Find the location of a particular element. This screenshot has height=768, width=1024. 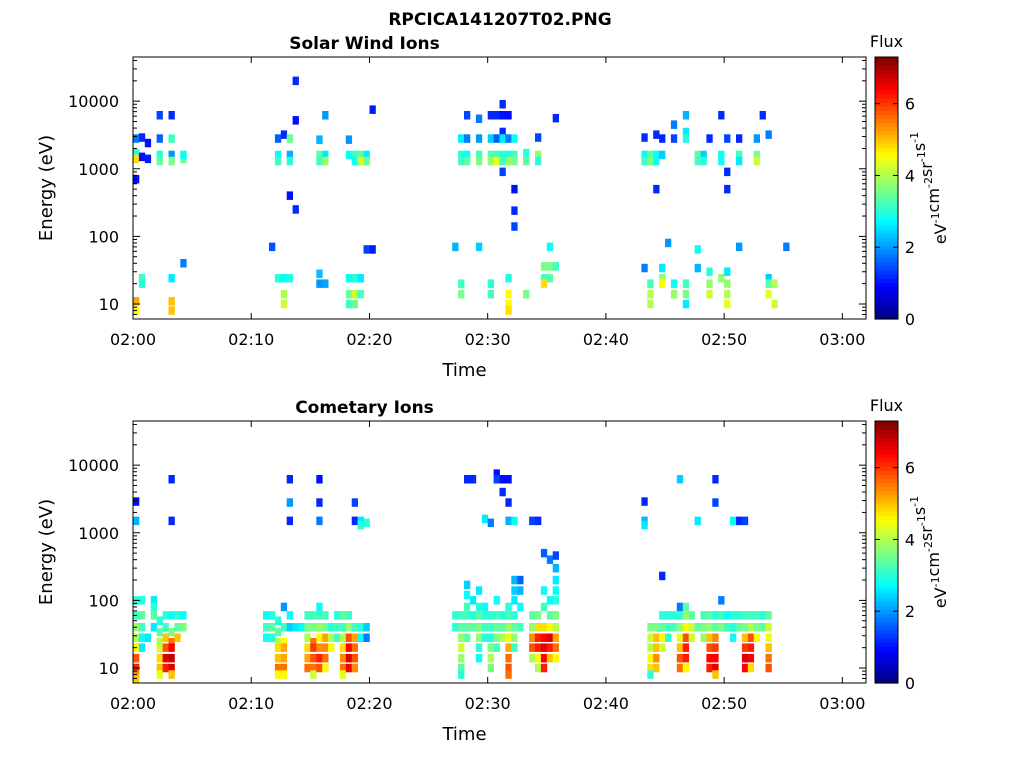

x-tick-label: 02:00 is located at coordinates (133, 703).